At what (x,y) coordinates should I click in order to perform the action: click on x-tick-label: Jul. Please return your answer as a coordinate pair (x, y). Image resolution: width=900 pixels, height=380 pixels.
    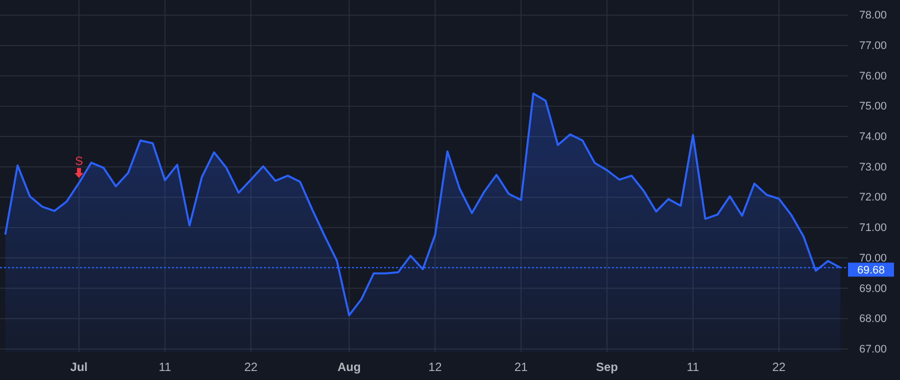
    Looking at the image, I should click on (79, 367).